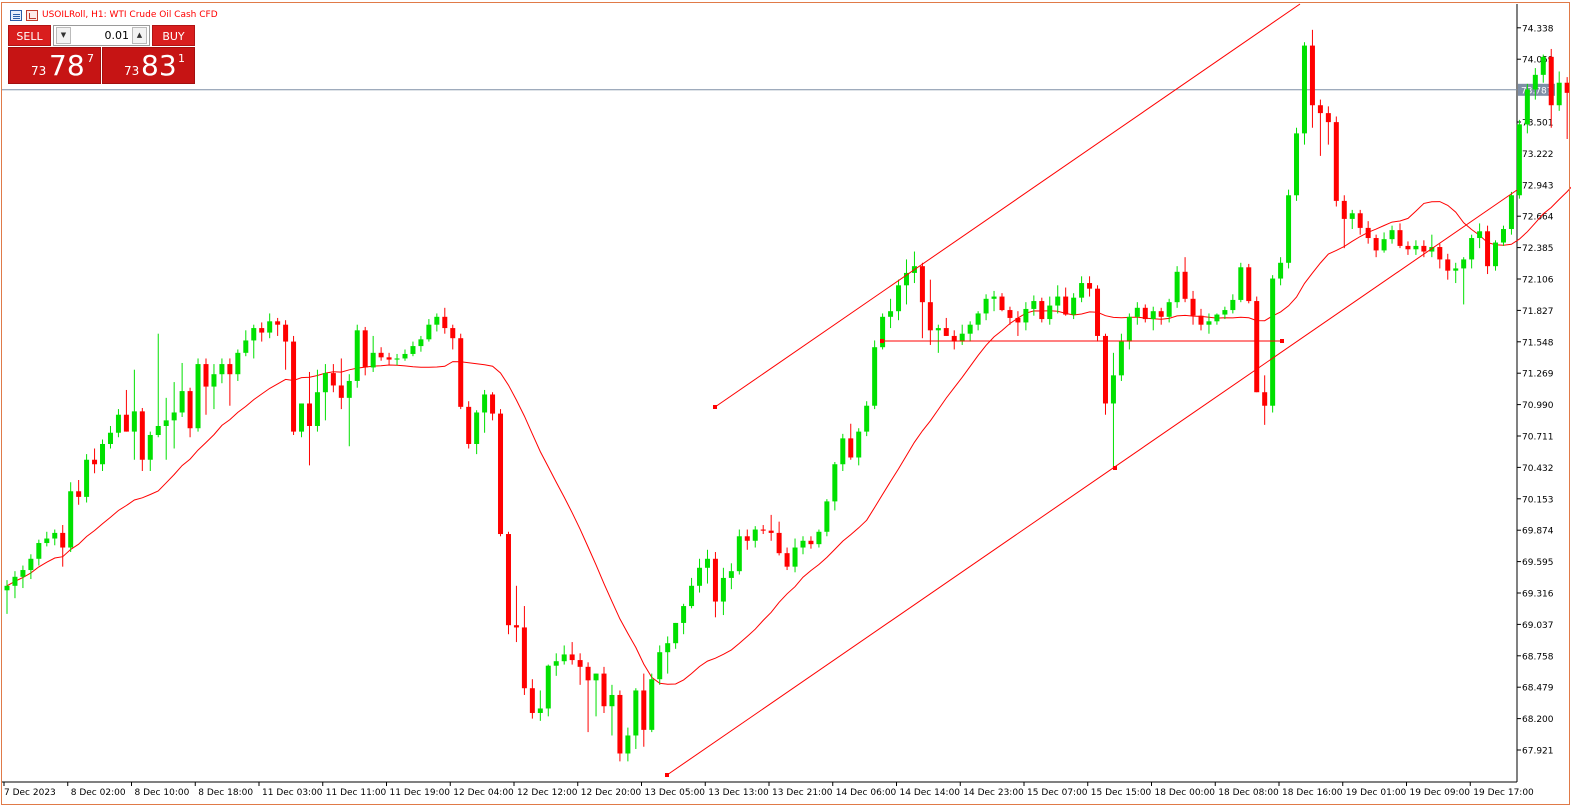 This screenshot has height=807, width=1571. Describe the element at coordinates (882, 341) in the screenshot. I see `trendline-anchor` at that location.